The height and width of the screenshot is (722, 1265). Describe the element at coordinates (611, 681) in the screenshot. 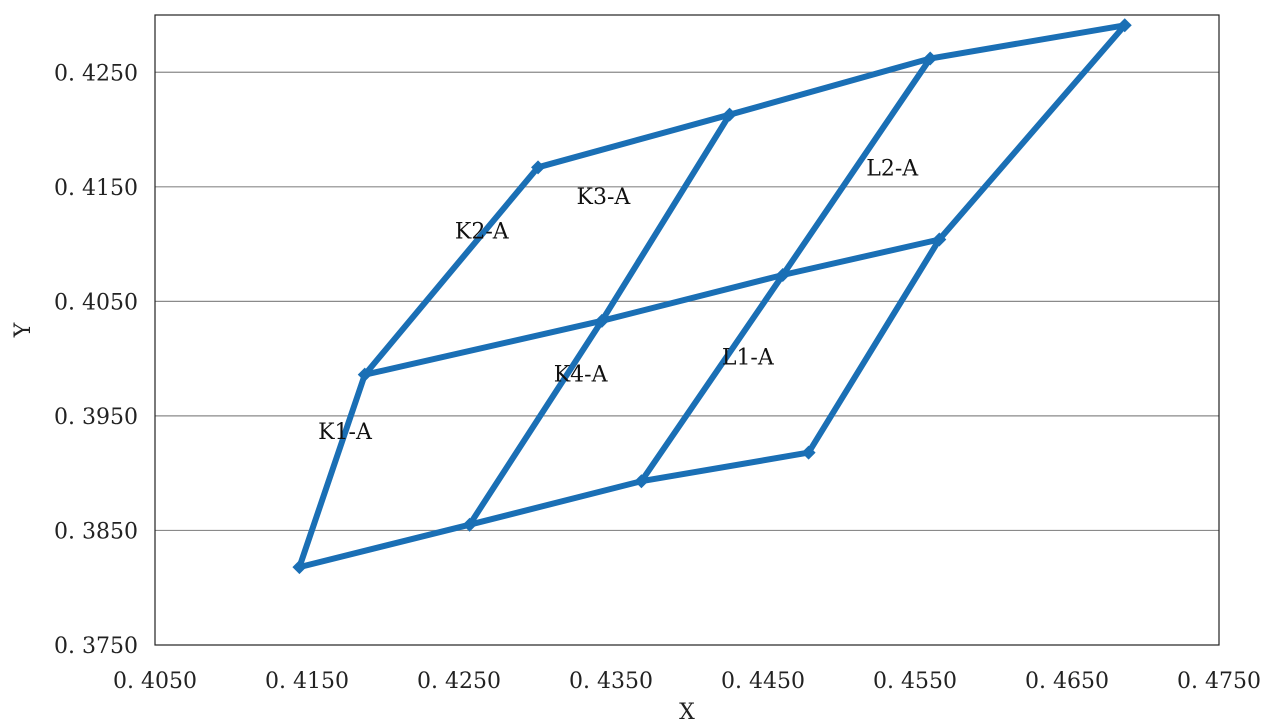

I see `x-tick-label: 0. 4350` at that location.